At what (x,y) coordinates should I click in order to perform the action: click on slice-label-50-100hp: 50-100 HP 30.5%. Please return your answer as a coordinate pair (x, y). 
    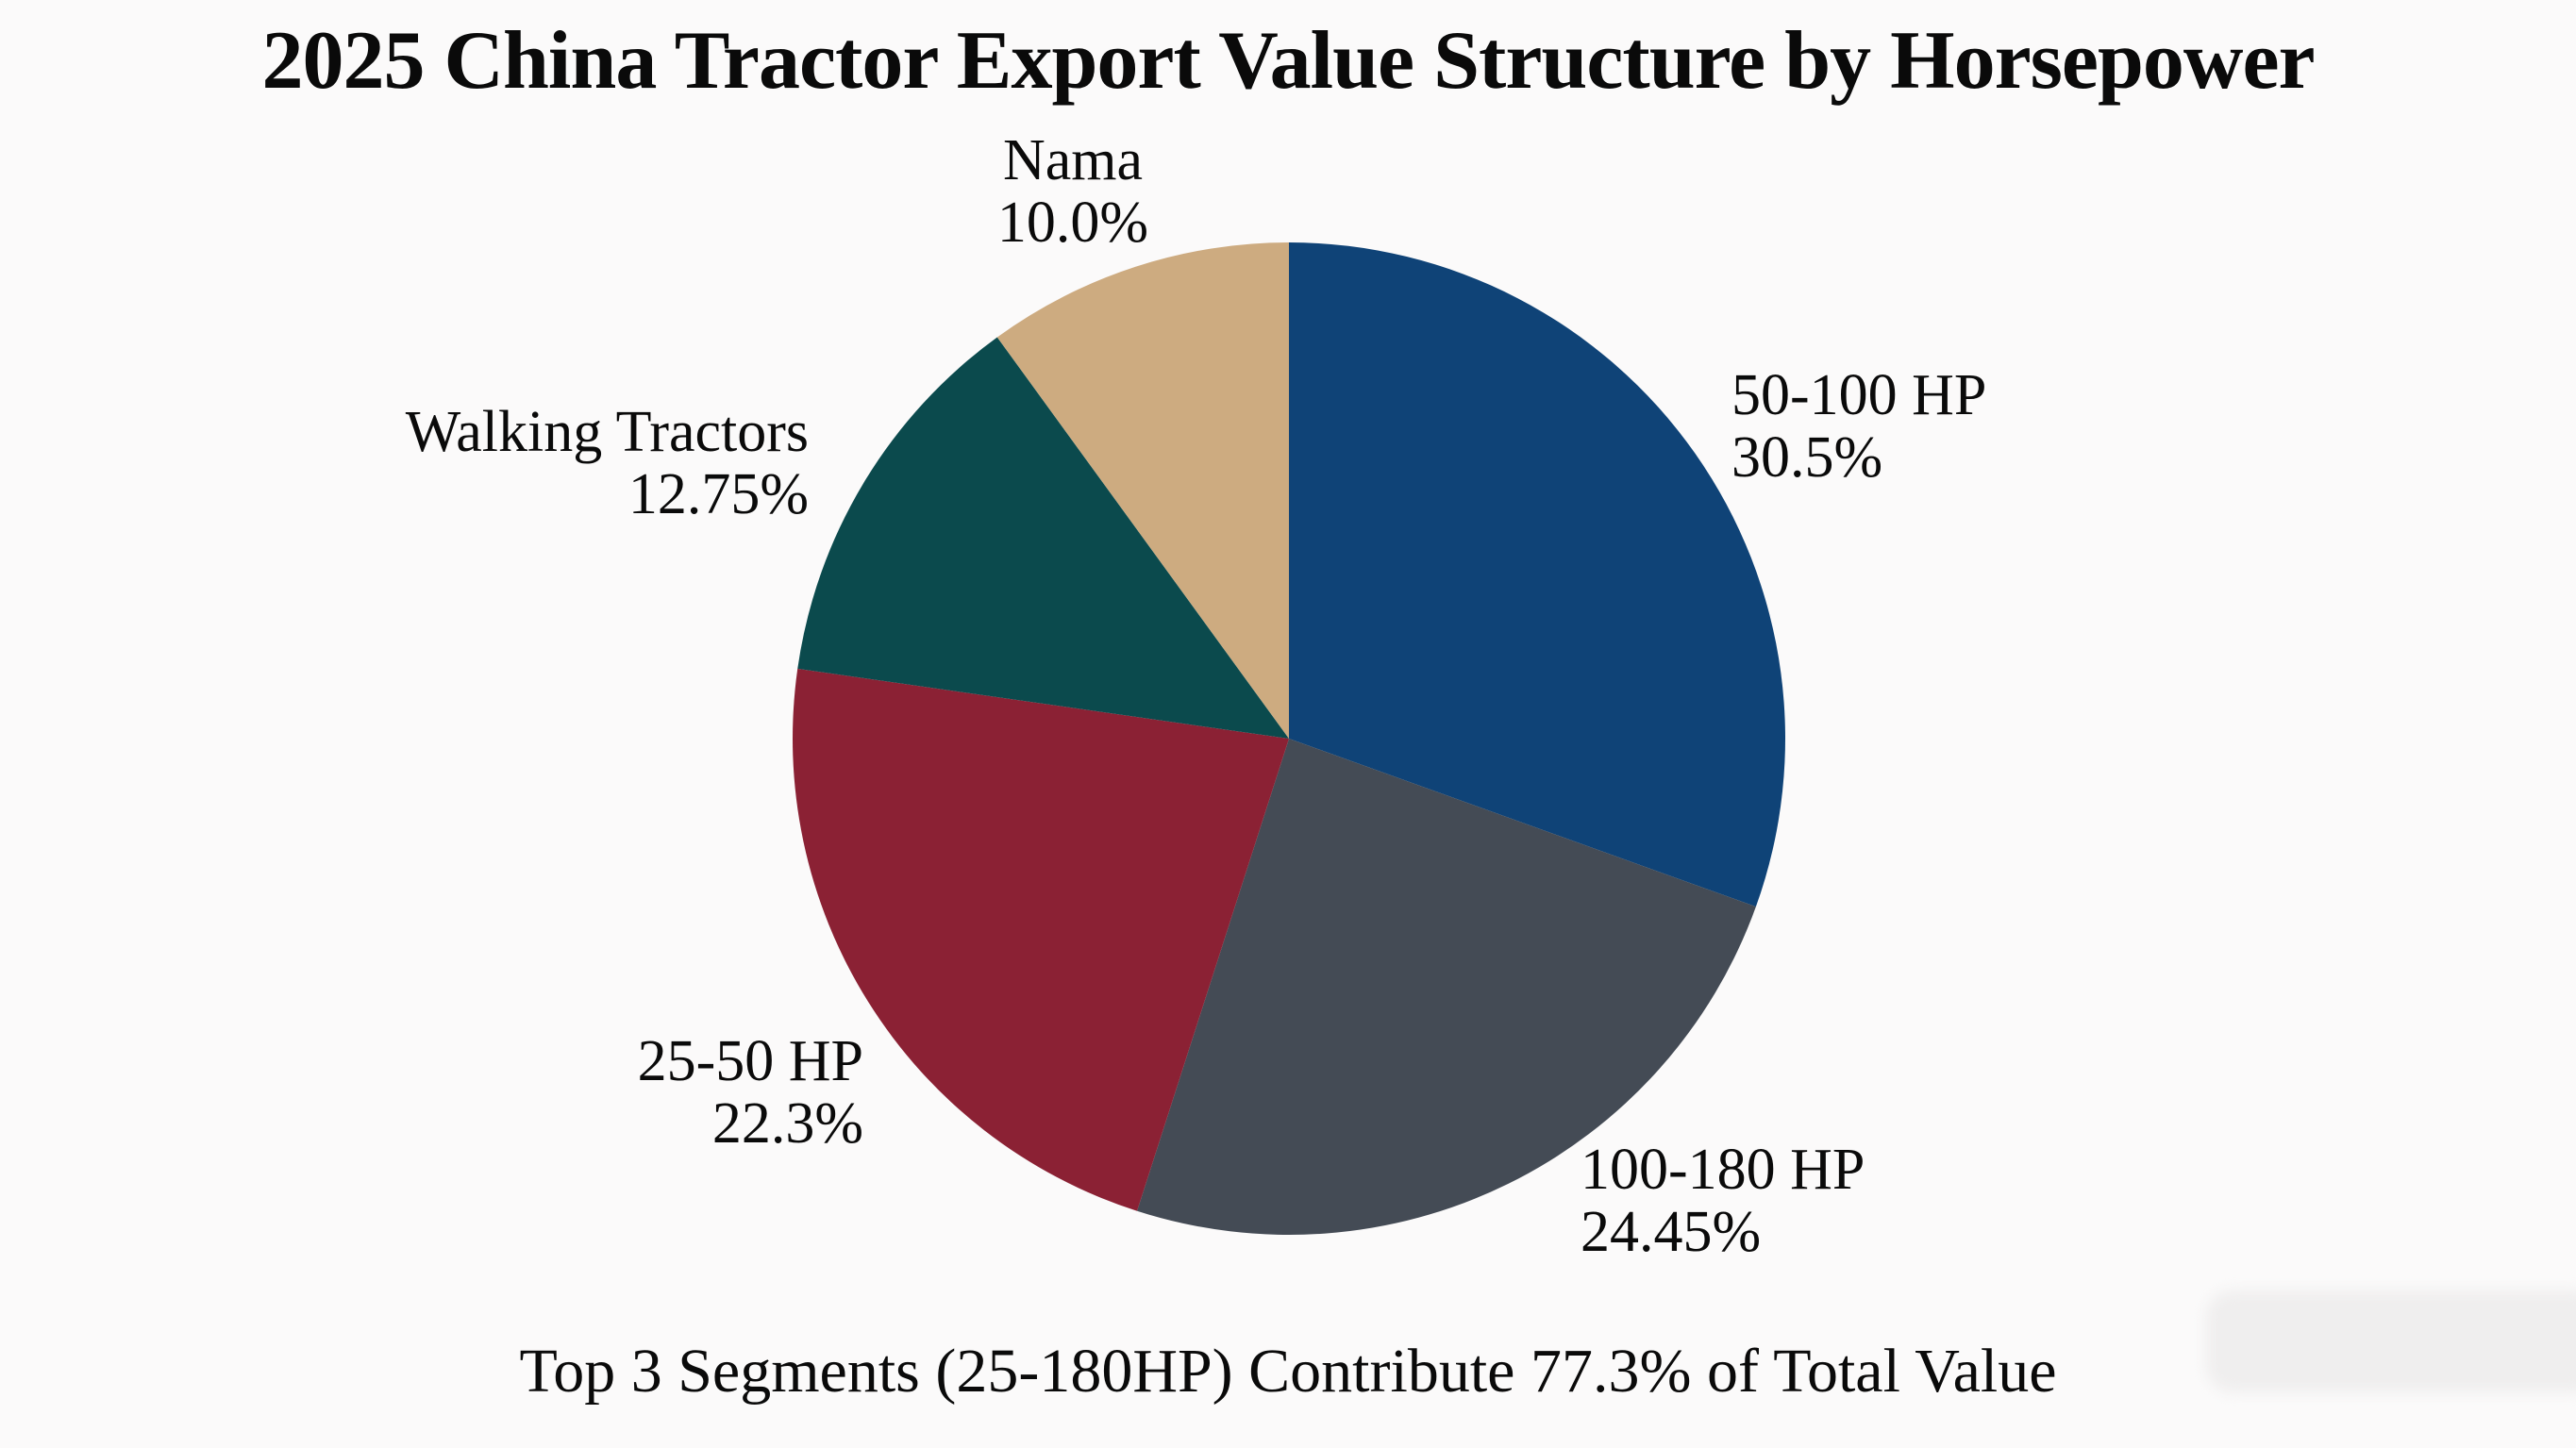
    Looking at the image, I should click on (1858, 426).